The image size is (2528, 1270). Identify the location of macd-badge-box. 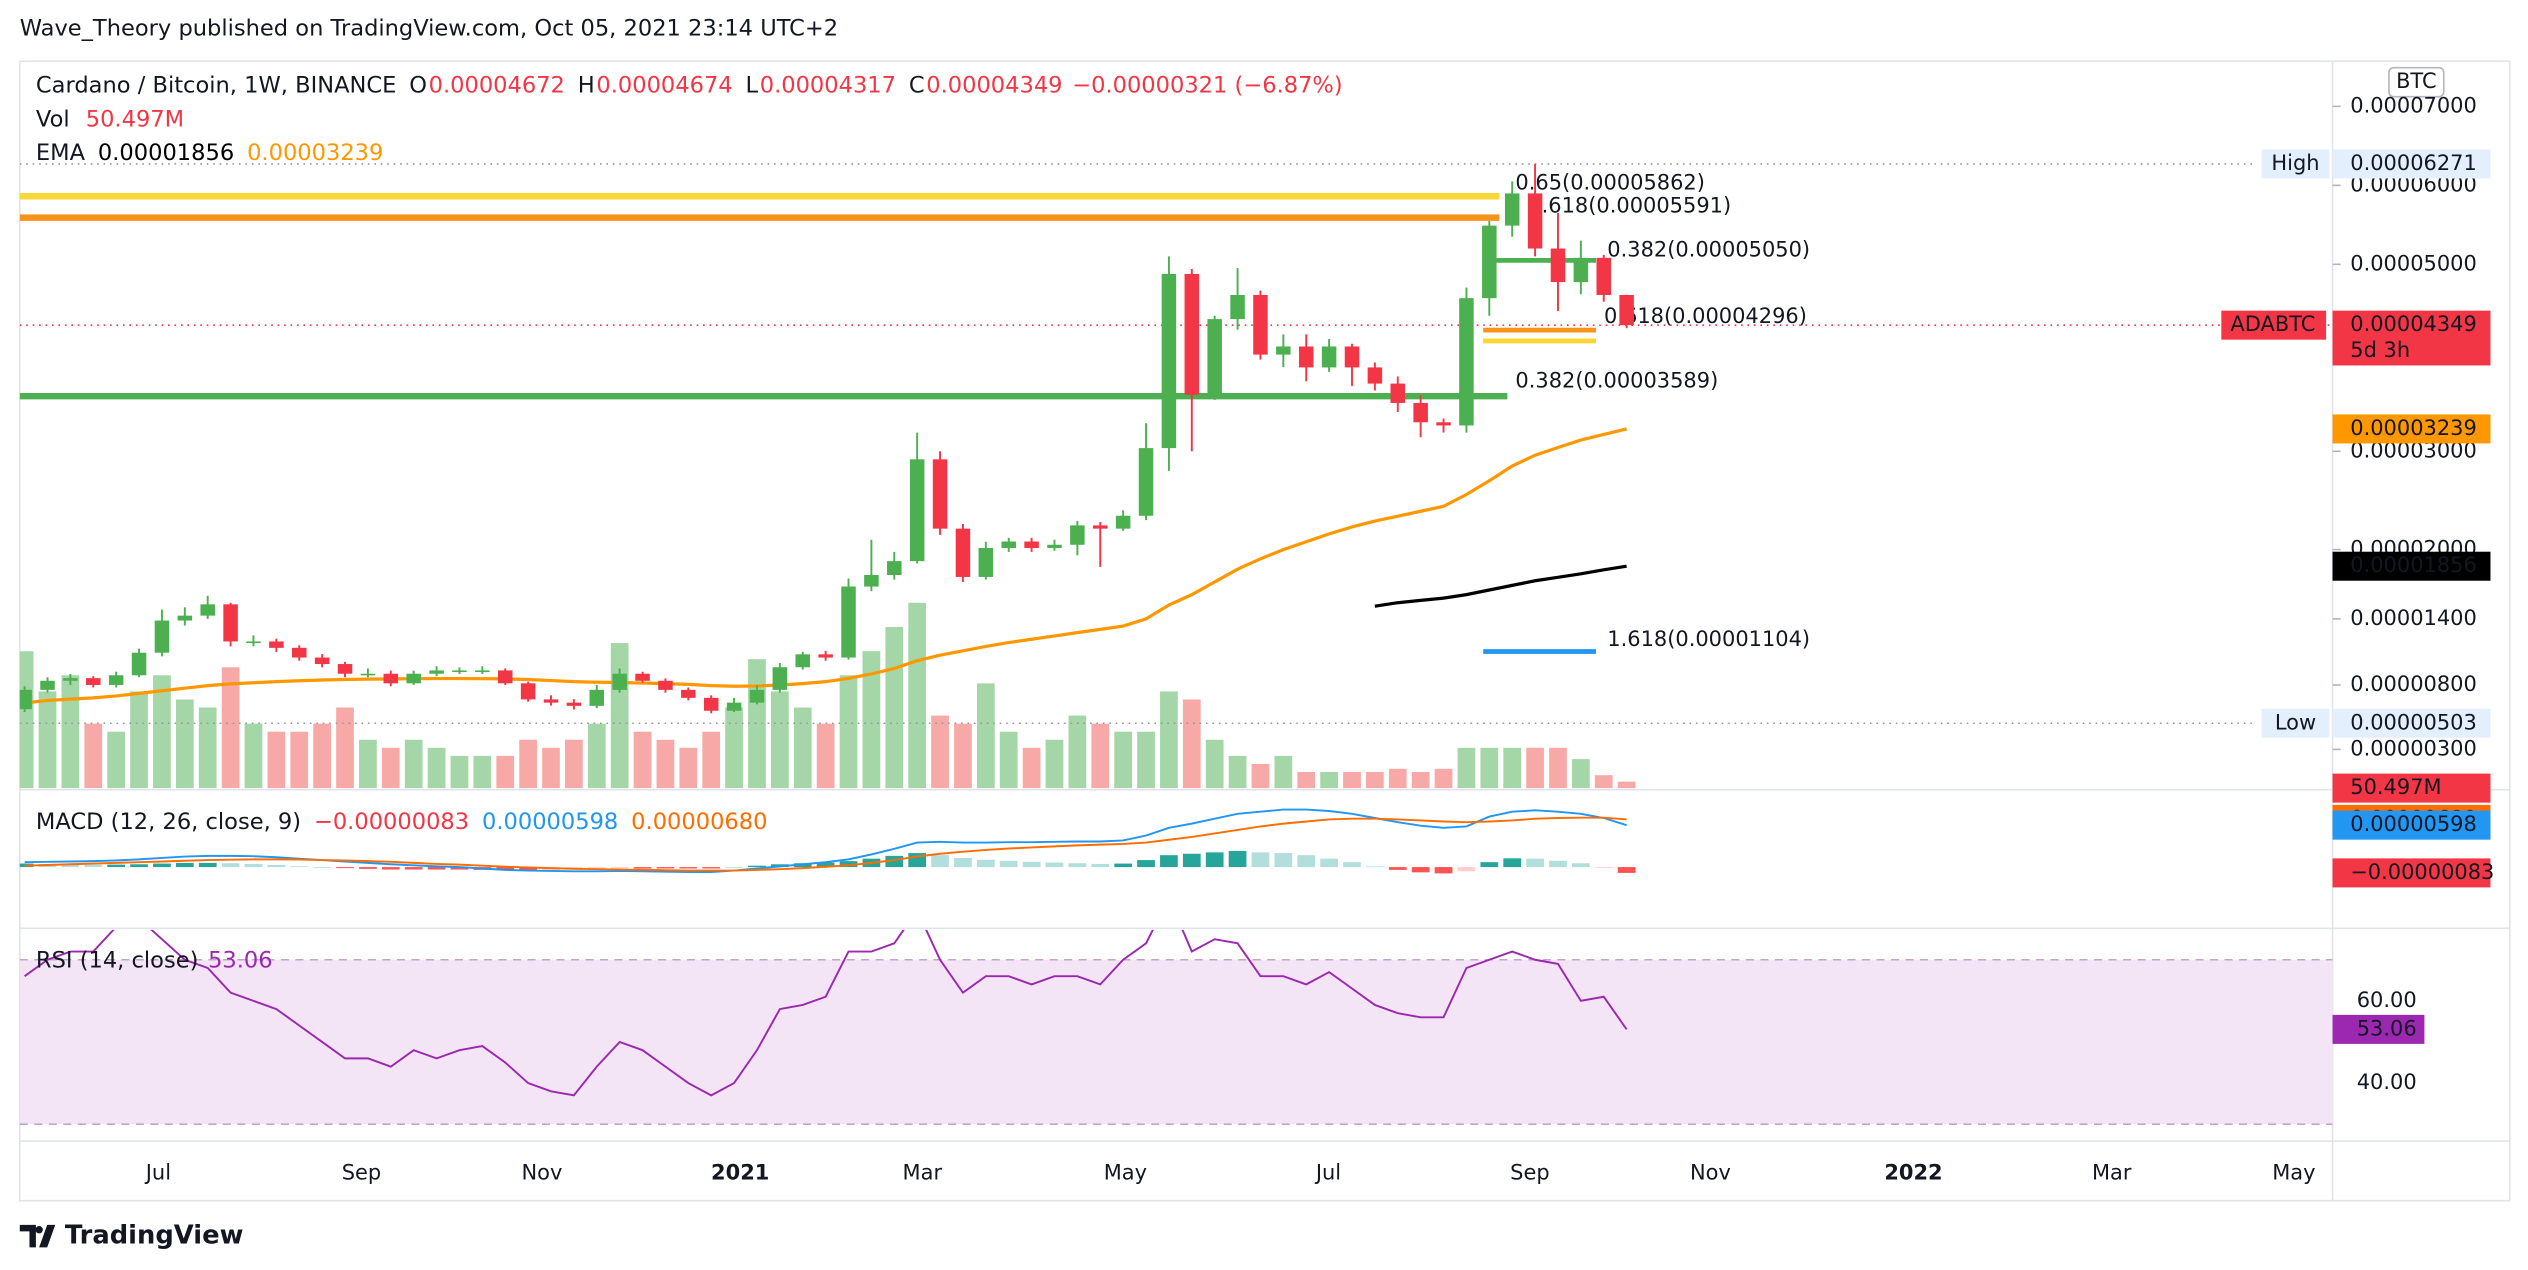
(2411, 825).